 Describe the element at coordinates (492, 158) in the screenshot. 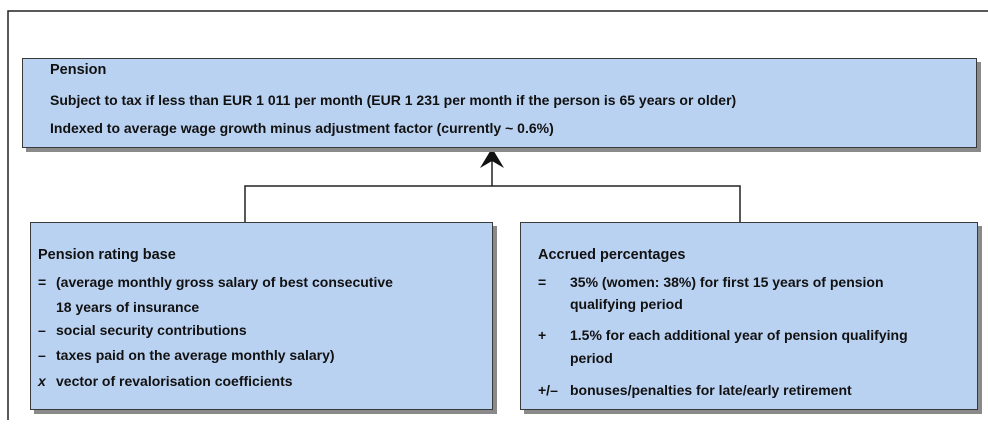

I see `arrow-head` at that location.